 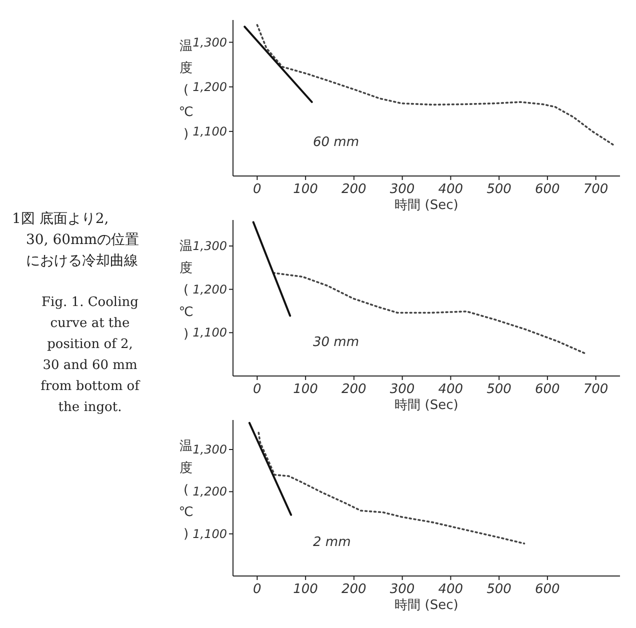 I want to click on text: Fig. 1. Cooling curve at the position of 2, 30 and 60 mm from bottom of the ingot., so click(x=90, y=355).